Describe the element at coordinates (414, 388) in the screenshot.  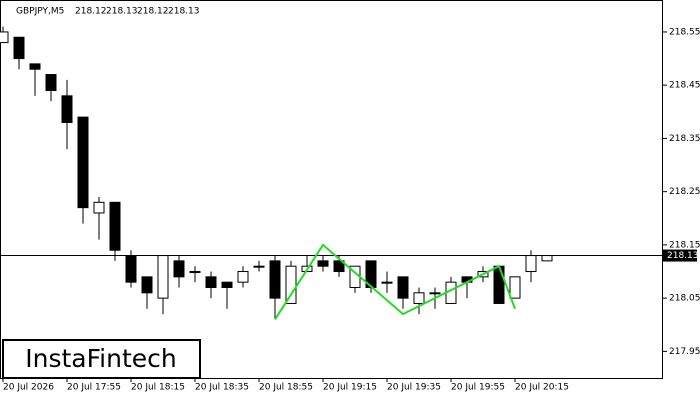
I see `x-tick-label: 20 Jul 19:35` at that location.